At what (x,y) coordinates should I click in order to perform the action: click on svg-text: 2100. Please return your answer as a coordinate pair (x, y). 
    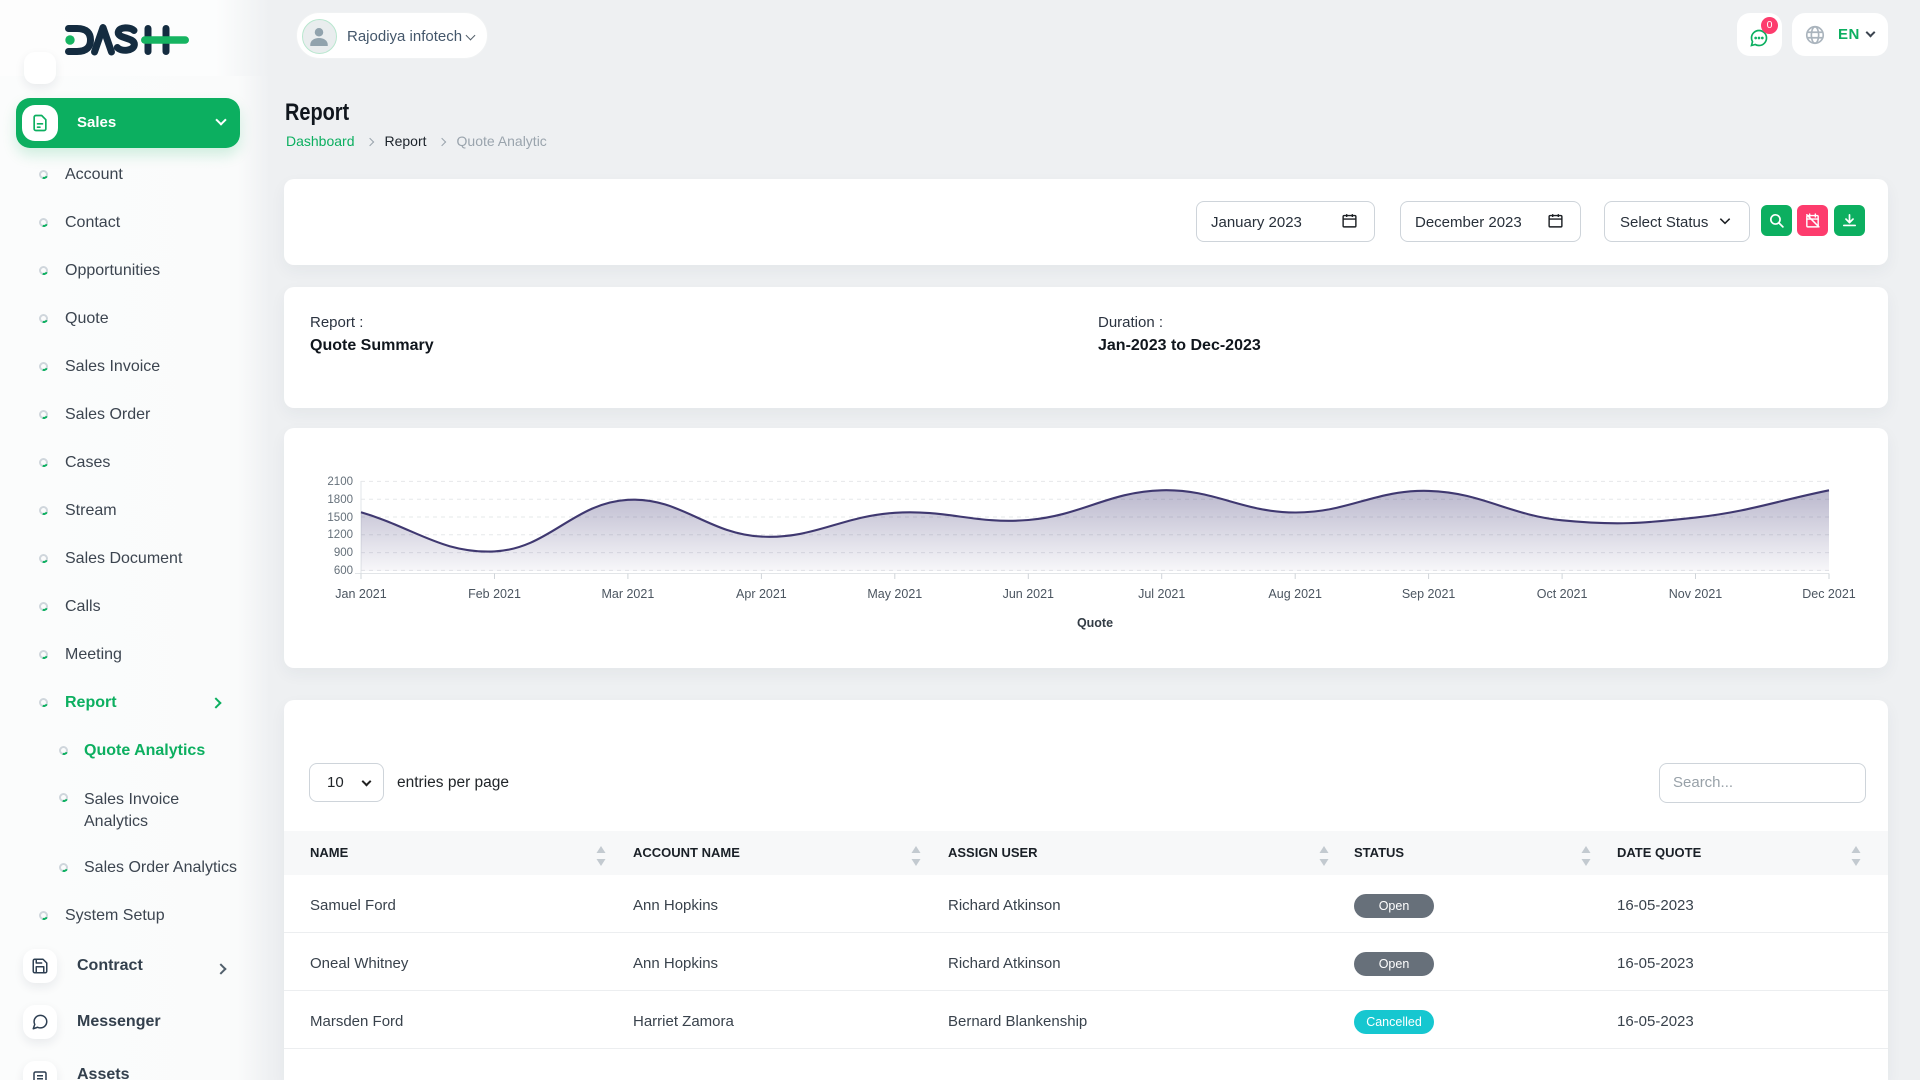
    Looking at the image, I should click on (340, 482).